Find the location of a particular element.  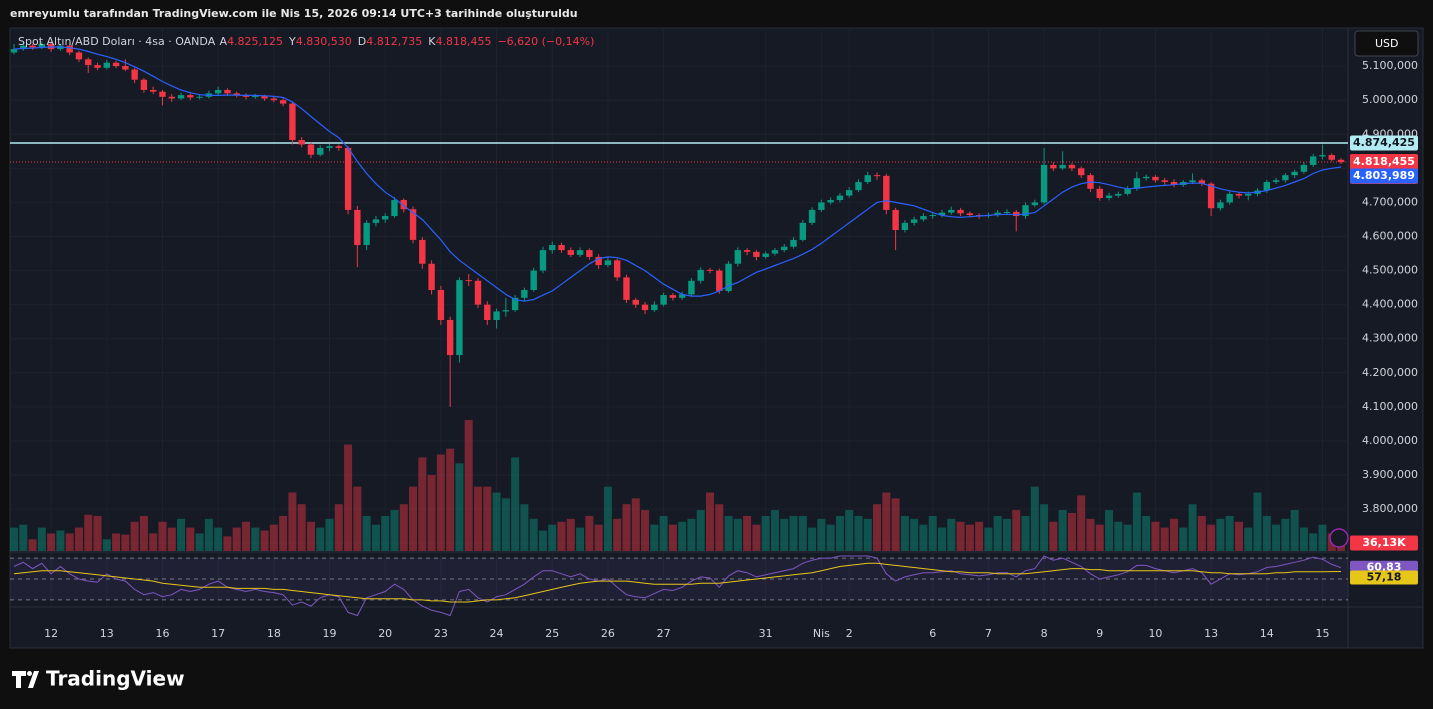

y-tick-label: 4.500,000 is located at coordinates (1390, 270).